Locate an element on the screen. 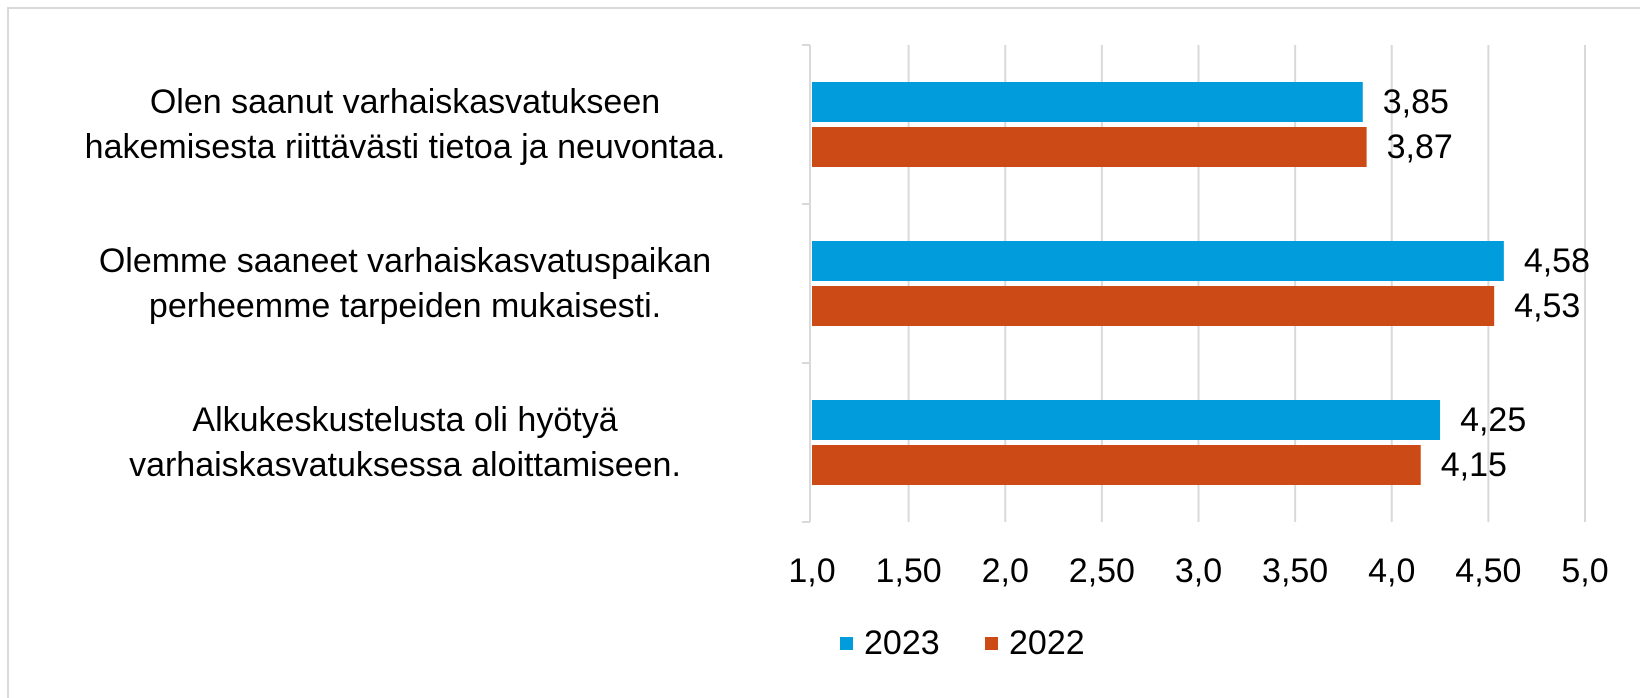 The image size is (1640, 698). x-tick-label: 3,0 is located at coordinates (1198, 571).